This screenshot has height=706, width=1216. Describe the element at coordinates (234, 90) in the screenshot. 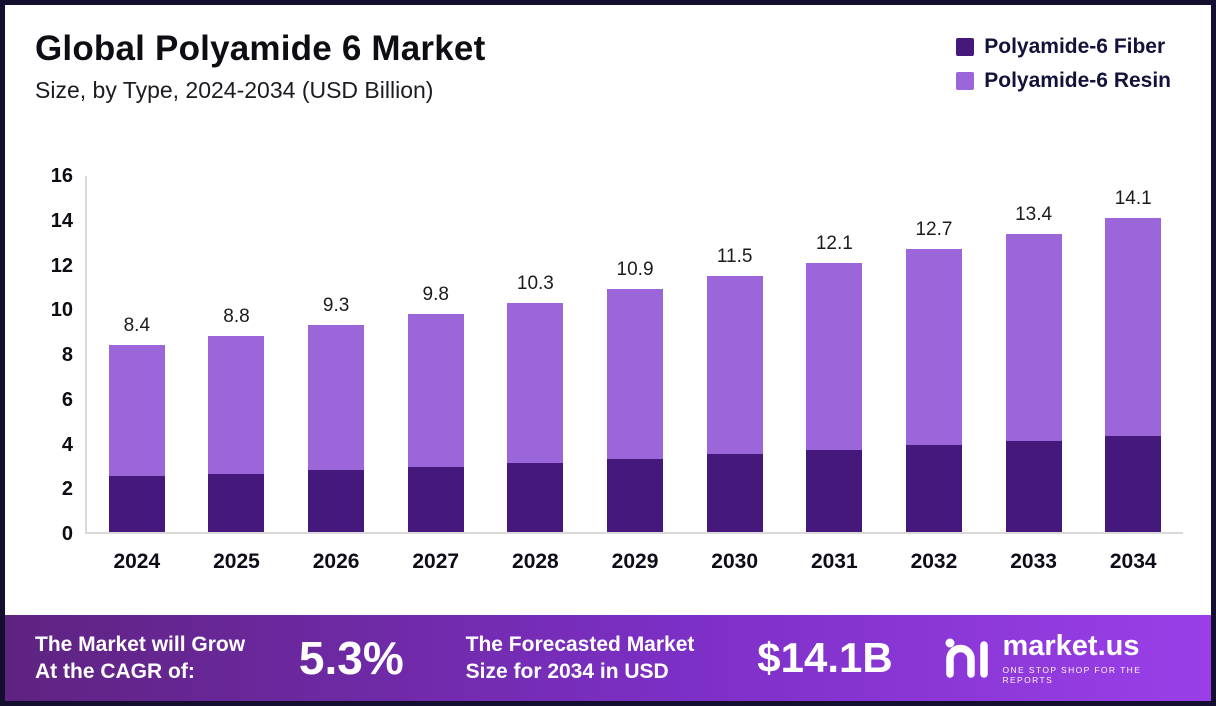

I see `page-subtitle: Size, by Type, 2024-2034 (USD Billion)` at that location.